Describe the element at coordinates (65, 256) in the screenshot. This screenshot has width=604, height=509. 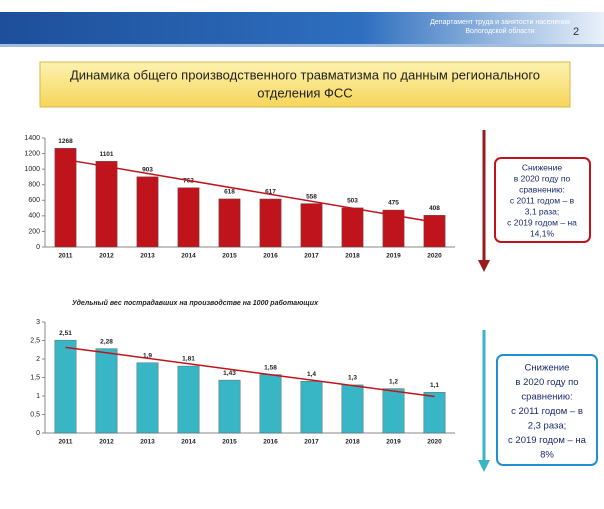
I see `x-tick-label: 2011` at that location.